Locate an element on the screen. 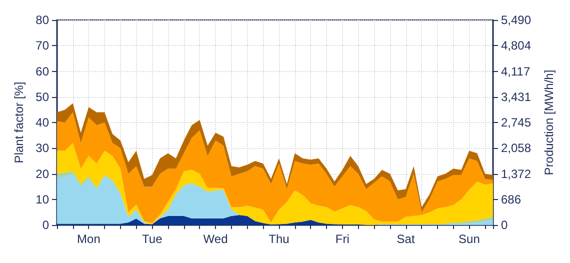 This screenshot has height=263, width=570. y-tick-label: 80 is located at coordinates (43, 20).